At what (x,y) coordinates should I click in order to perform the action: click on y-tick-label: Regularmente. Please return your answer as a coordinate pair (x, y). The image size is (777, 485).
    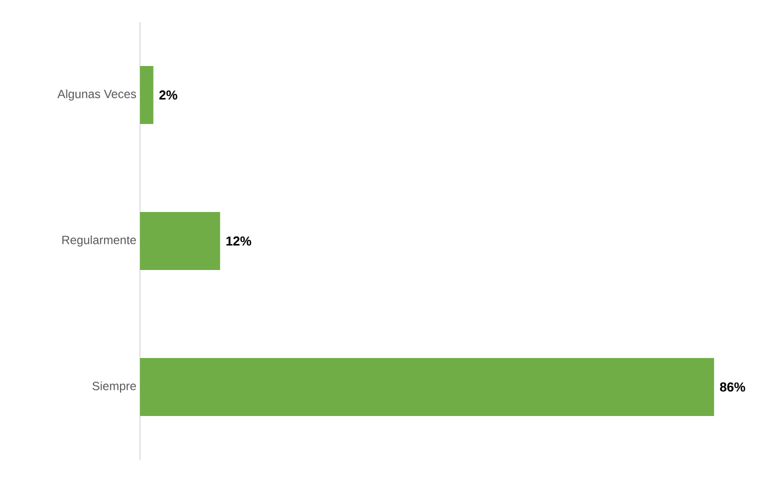
    Looking at the image, I should click on (99, 241).